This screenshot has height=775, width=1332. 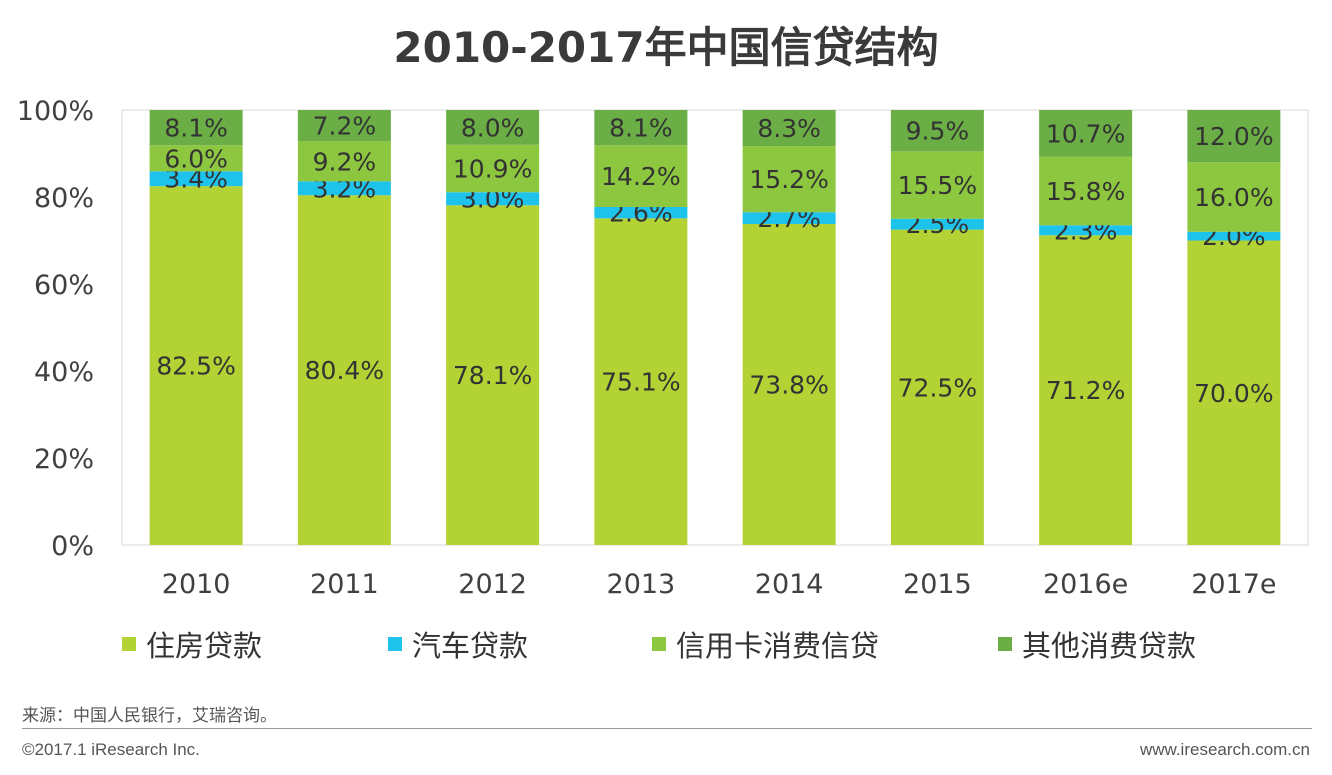 I want to click on footer-divider, so click(x=667, y=728).